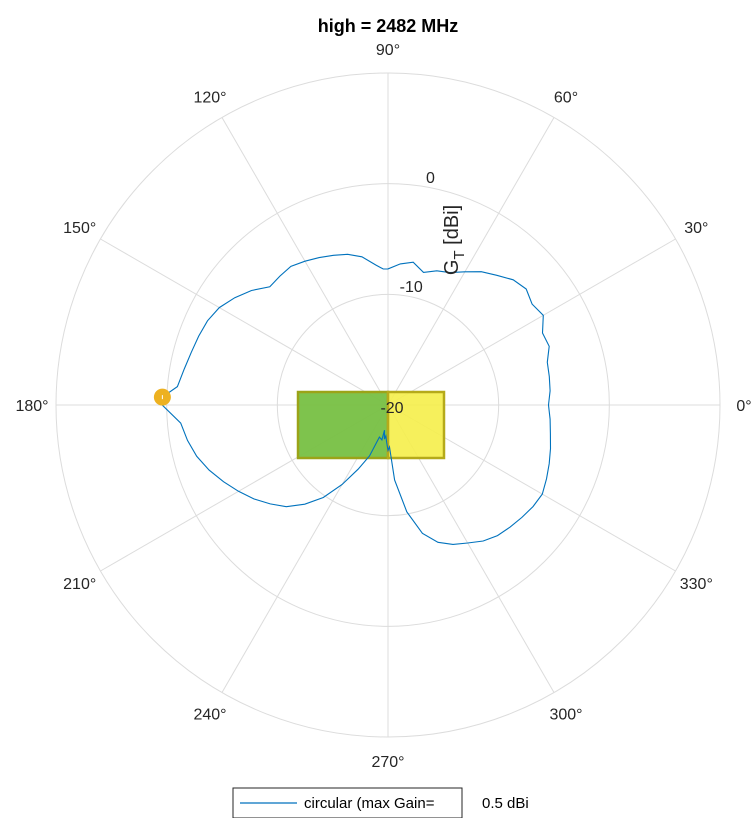 The height and width of the screenshot is (818, 751). I want to click on angle-tick-label: 120°, so click(209, 98).